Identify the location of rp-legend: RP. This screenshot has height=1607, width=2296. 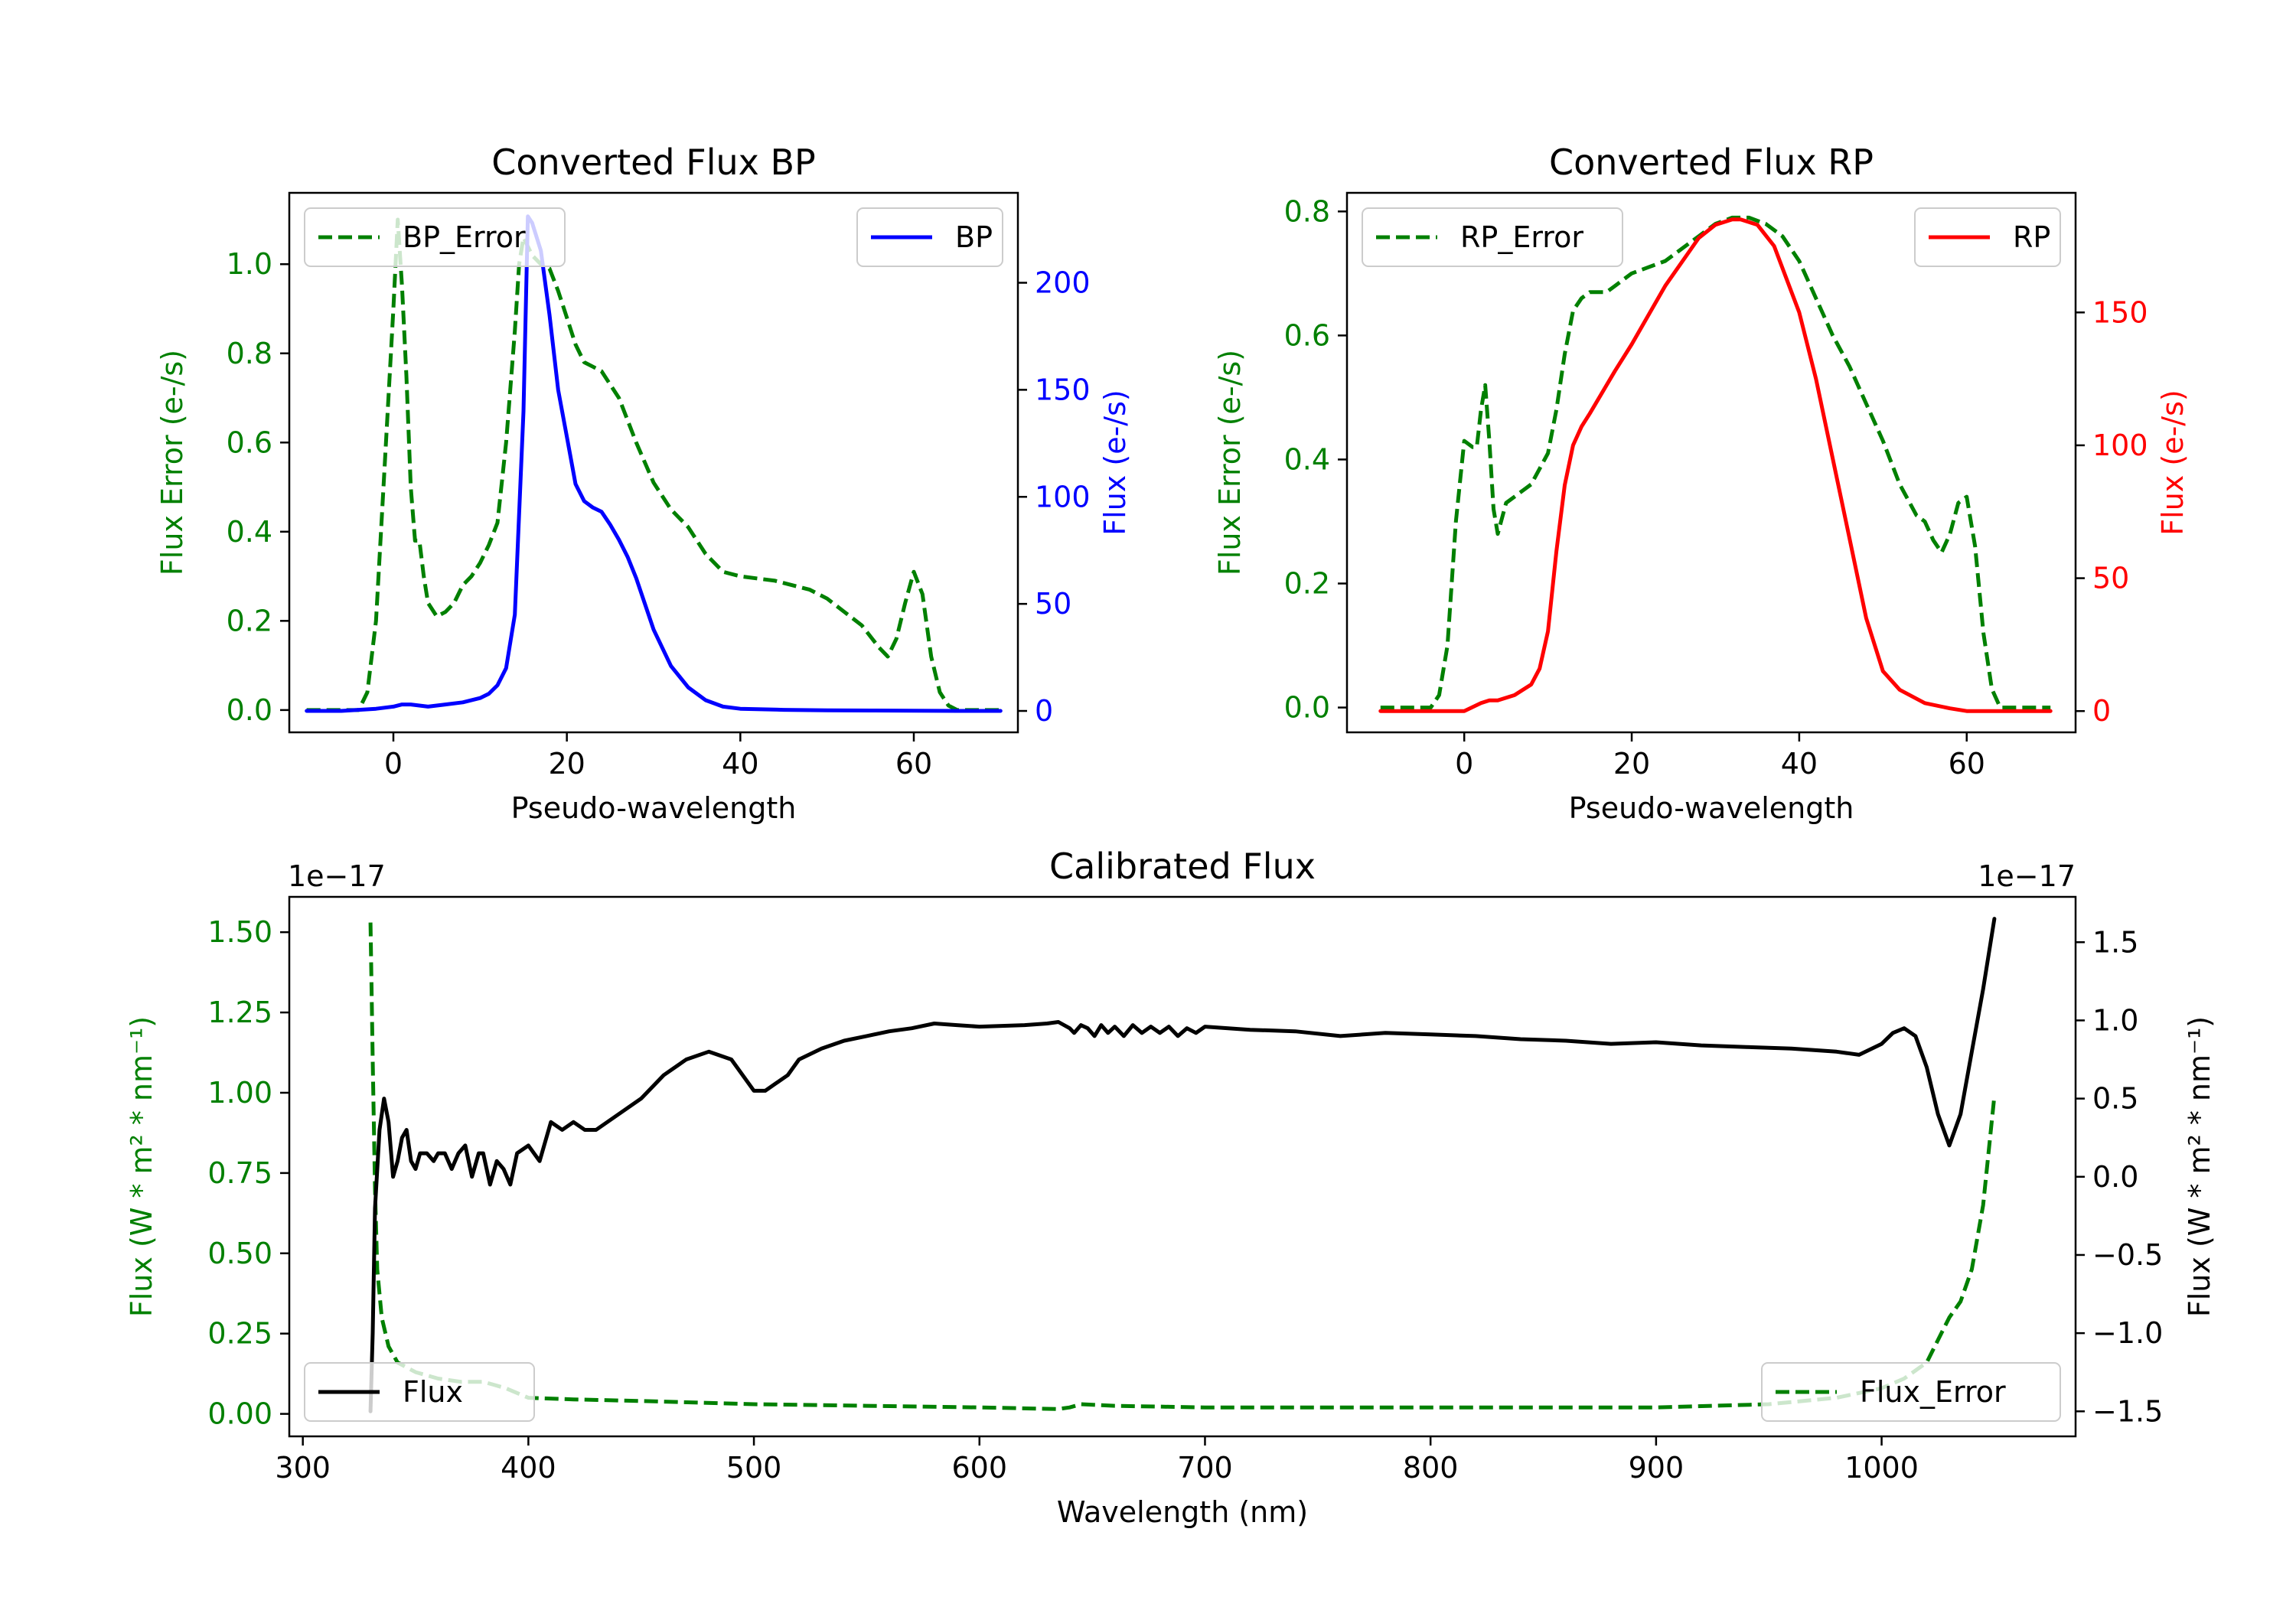
(1987, 237).